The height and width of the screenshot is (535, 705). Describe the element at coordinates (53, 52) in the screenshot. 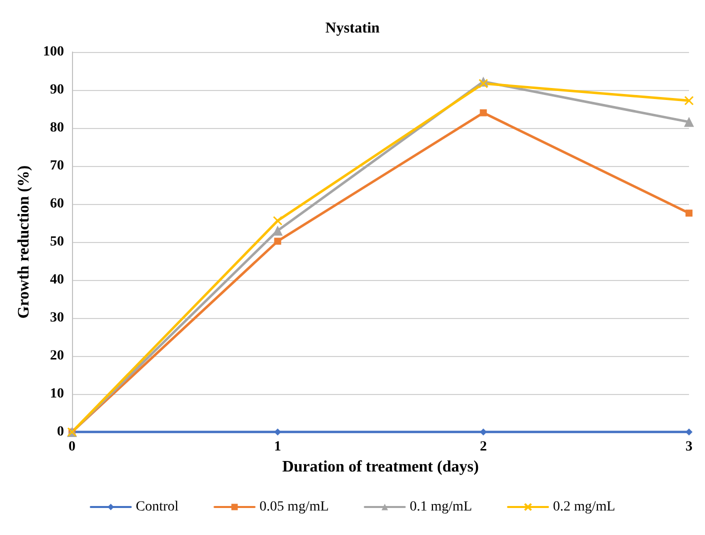

I see `y-tick-label: 100` at that location.